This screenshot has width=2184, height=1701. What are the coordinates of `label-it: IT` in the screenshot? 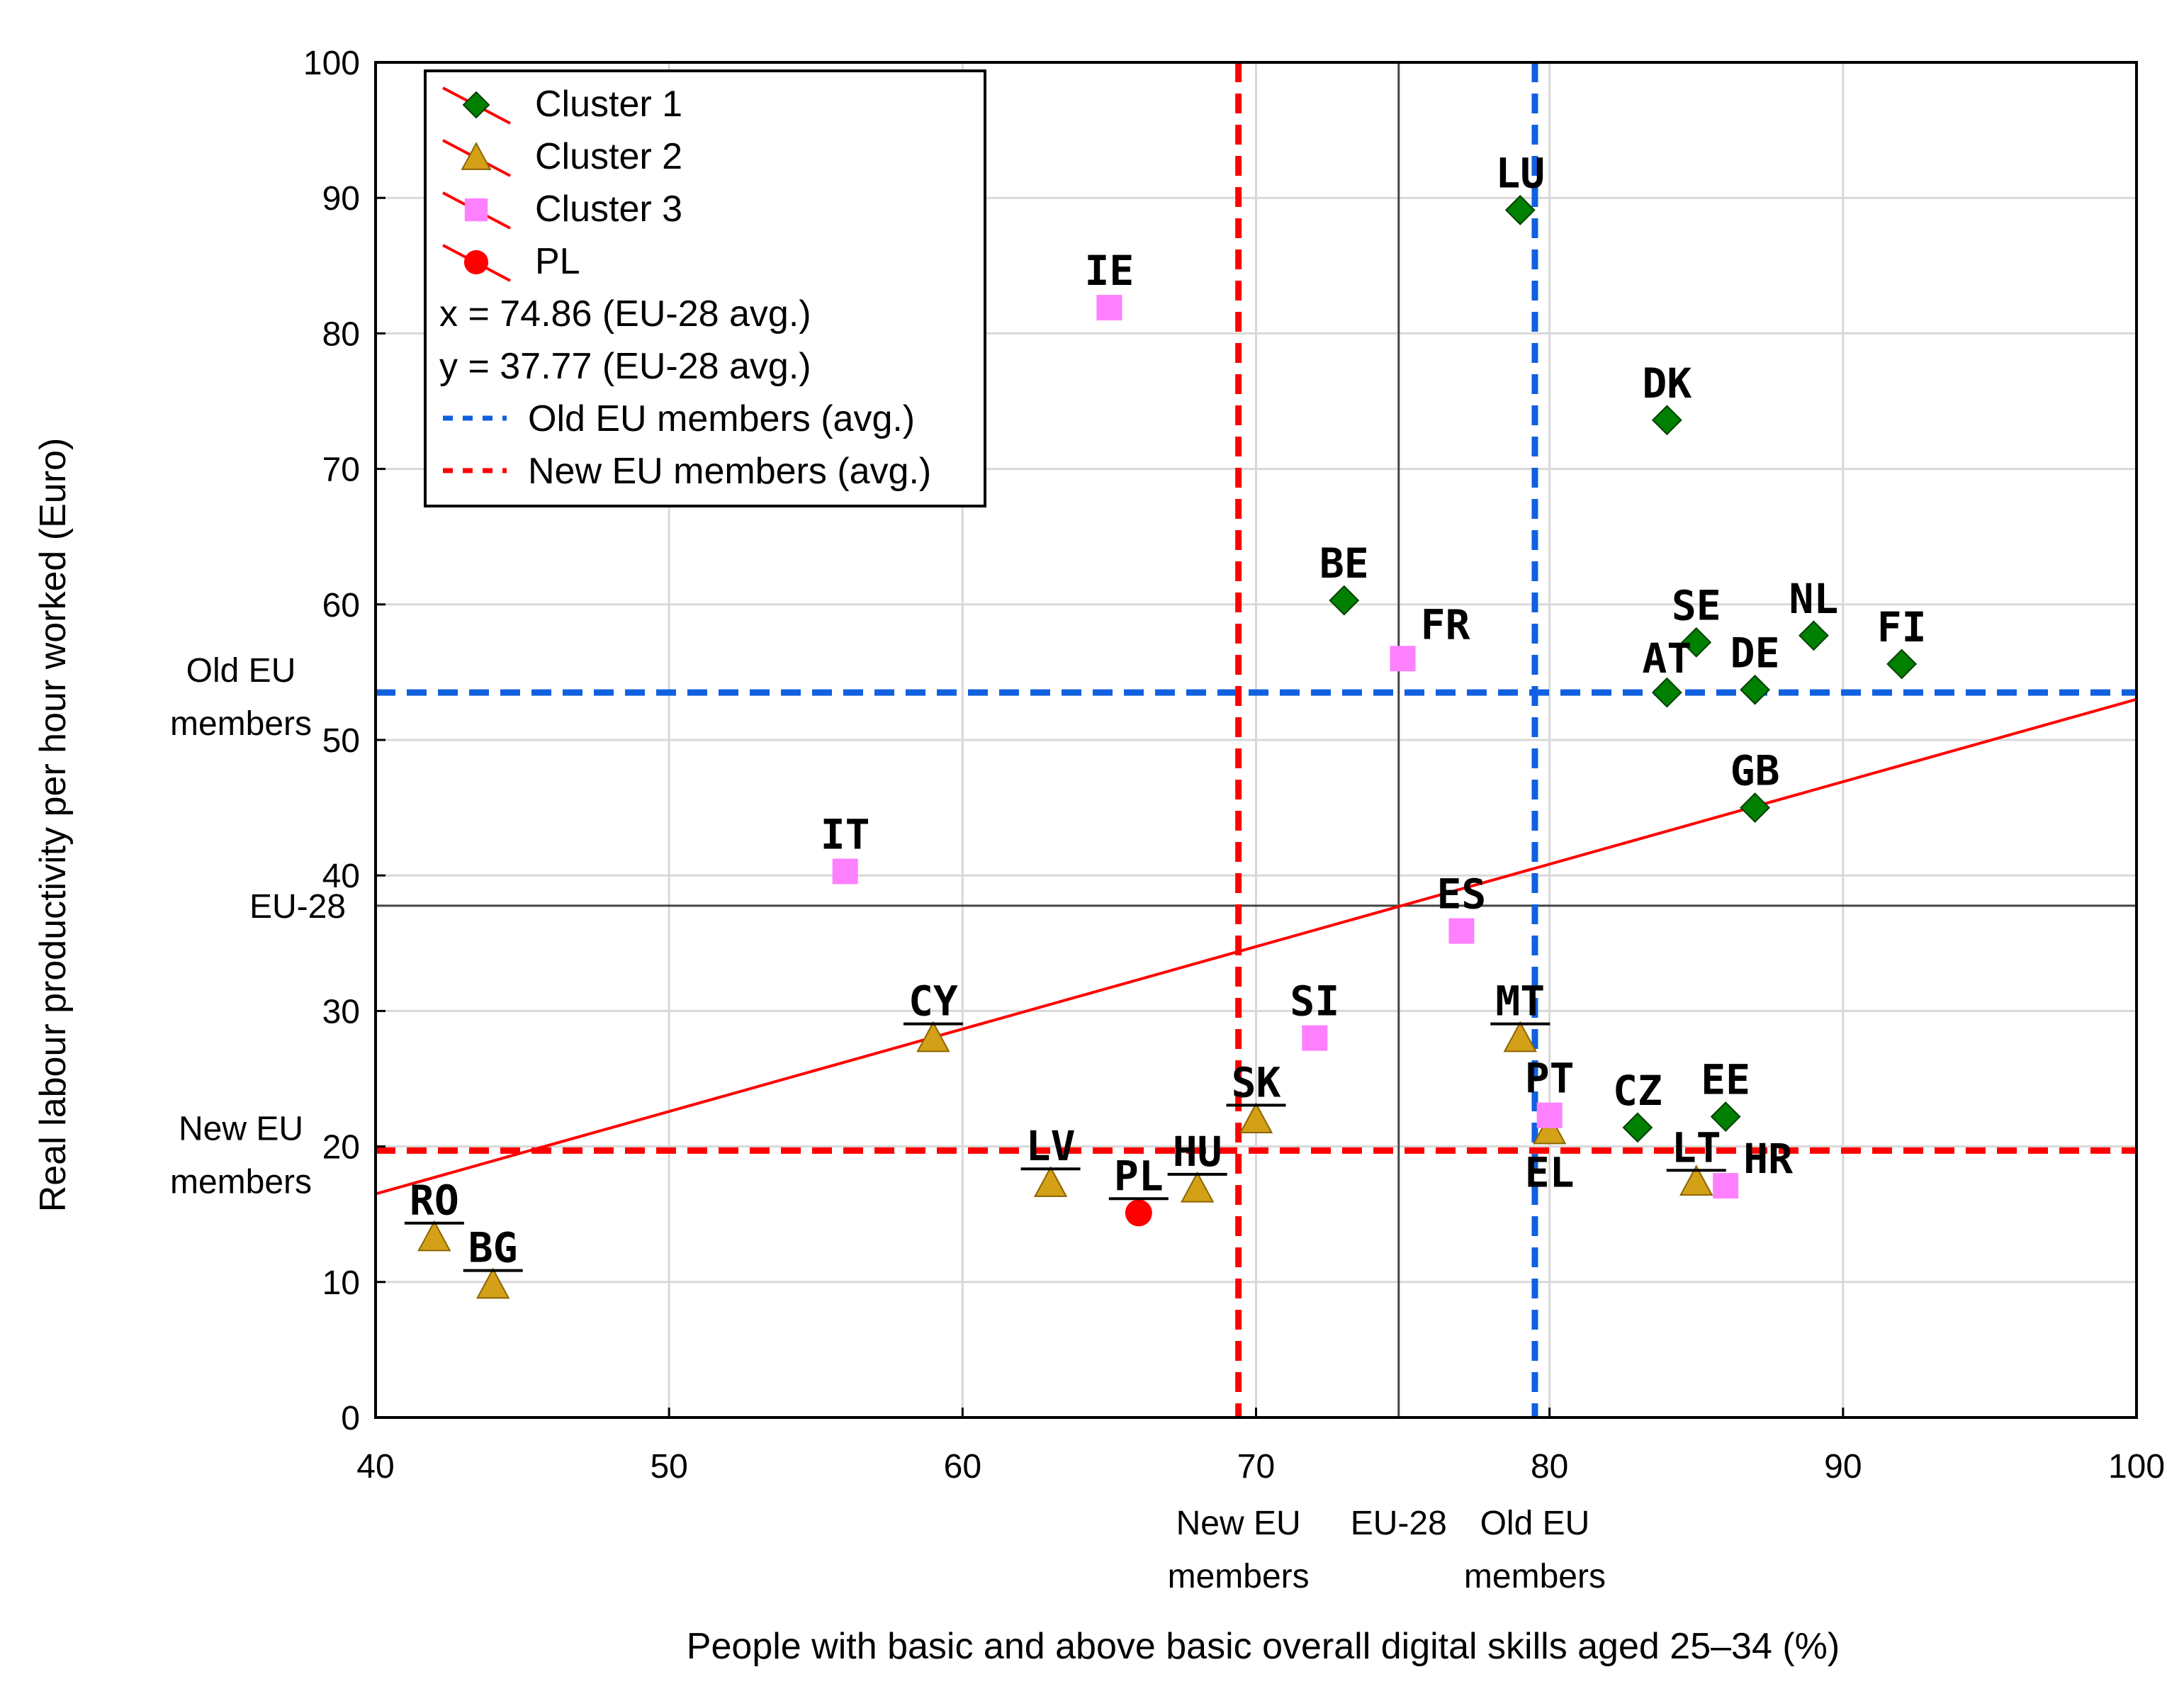 It's located at (846, 834).